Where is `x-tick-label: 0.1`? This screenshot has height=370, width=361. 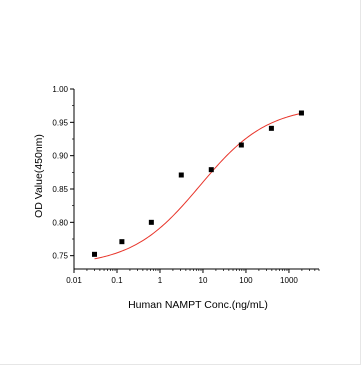 x-tick-label: 0.1 is located at coordinates (117, 280).